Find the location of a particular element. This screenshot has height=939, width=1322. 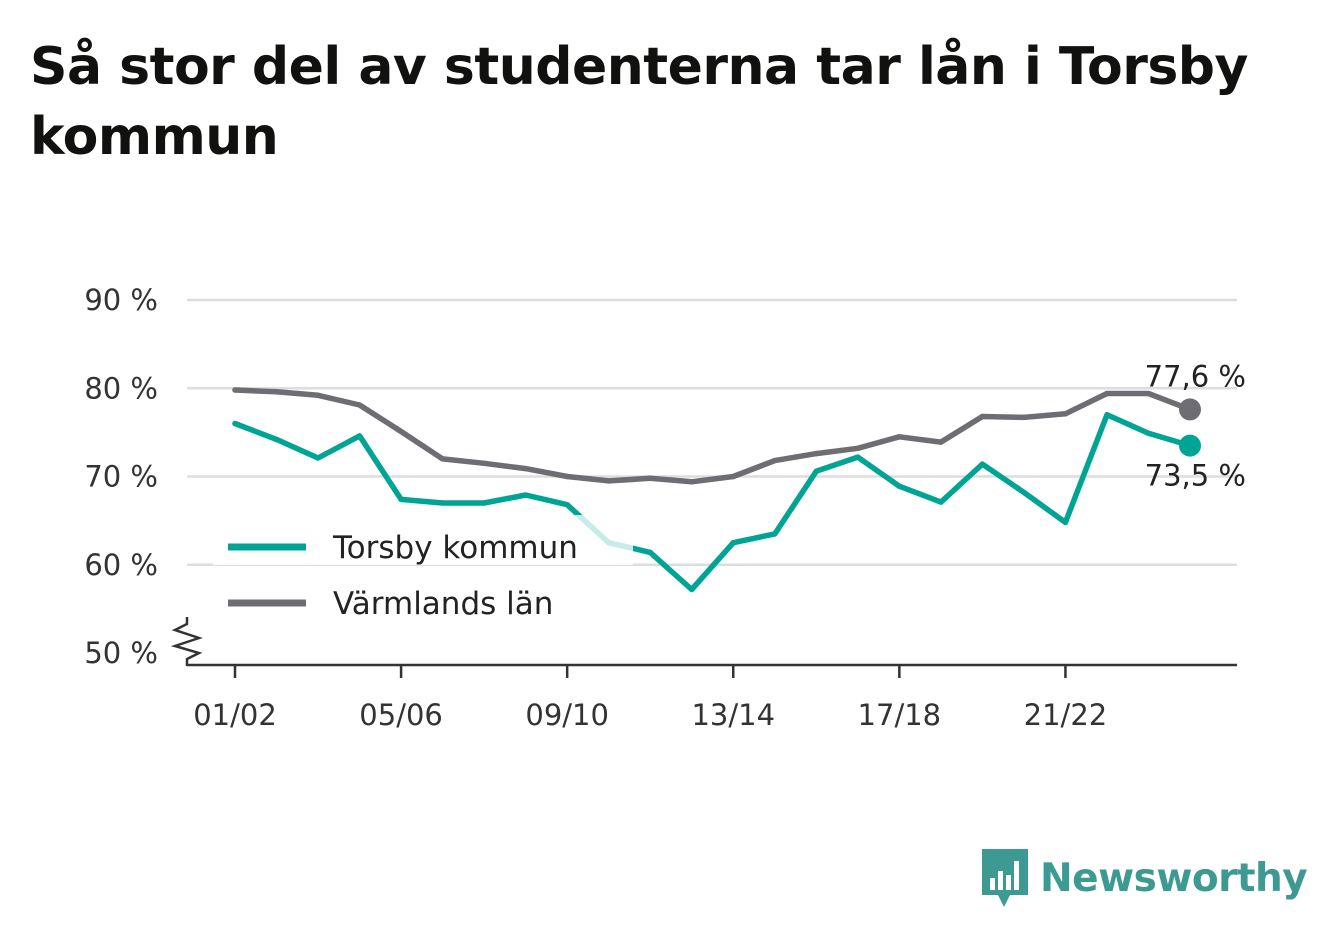

end-labels: 77,6 % 73,5 % is located at coordinates (1195, 425).